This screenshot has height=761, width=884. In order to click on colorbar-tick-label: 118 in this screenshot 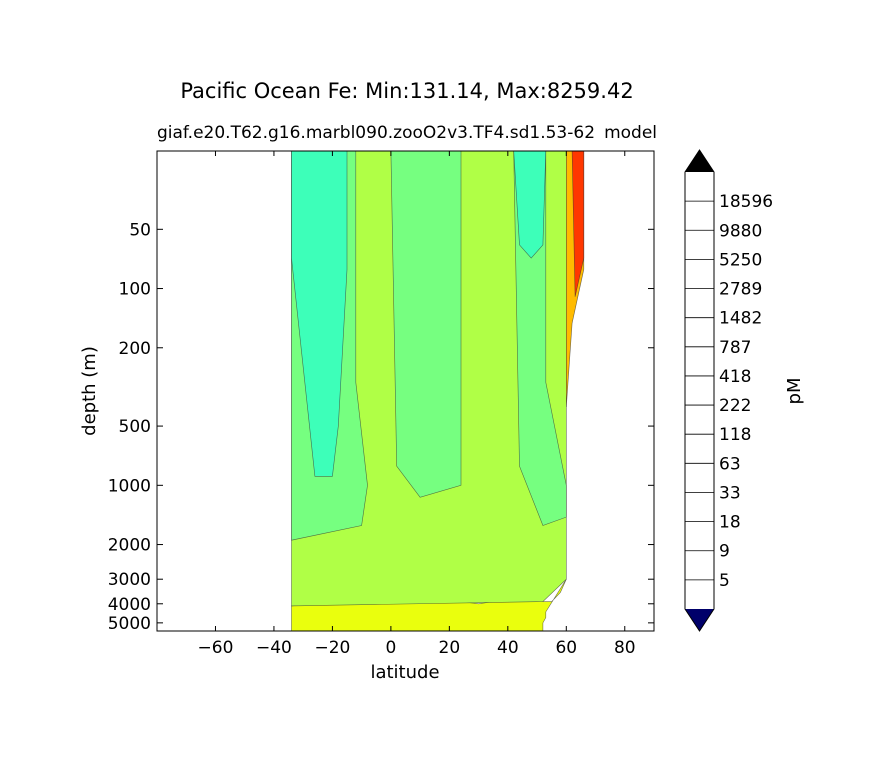, I will do `click(735, 435)`.